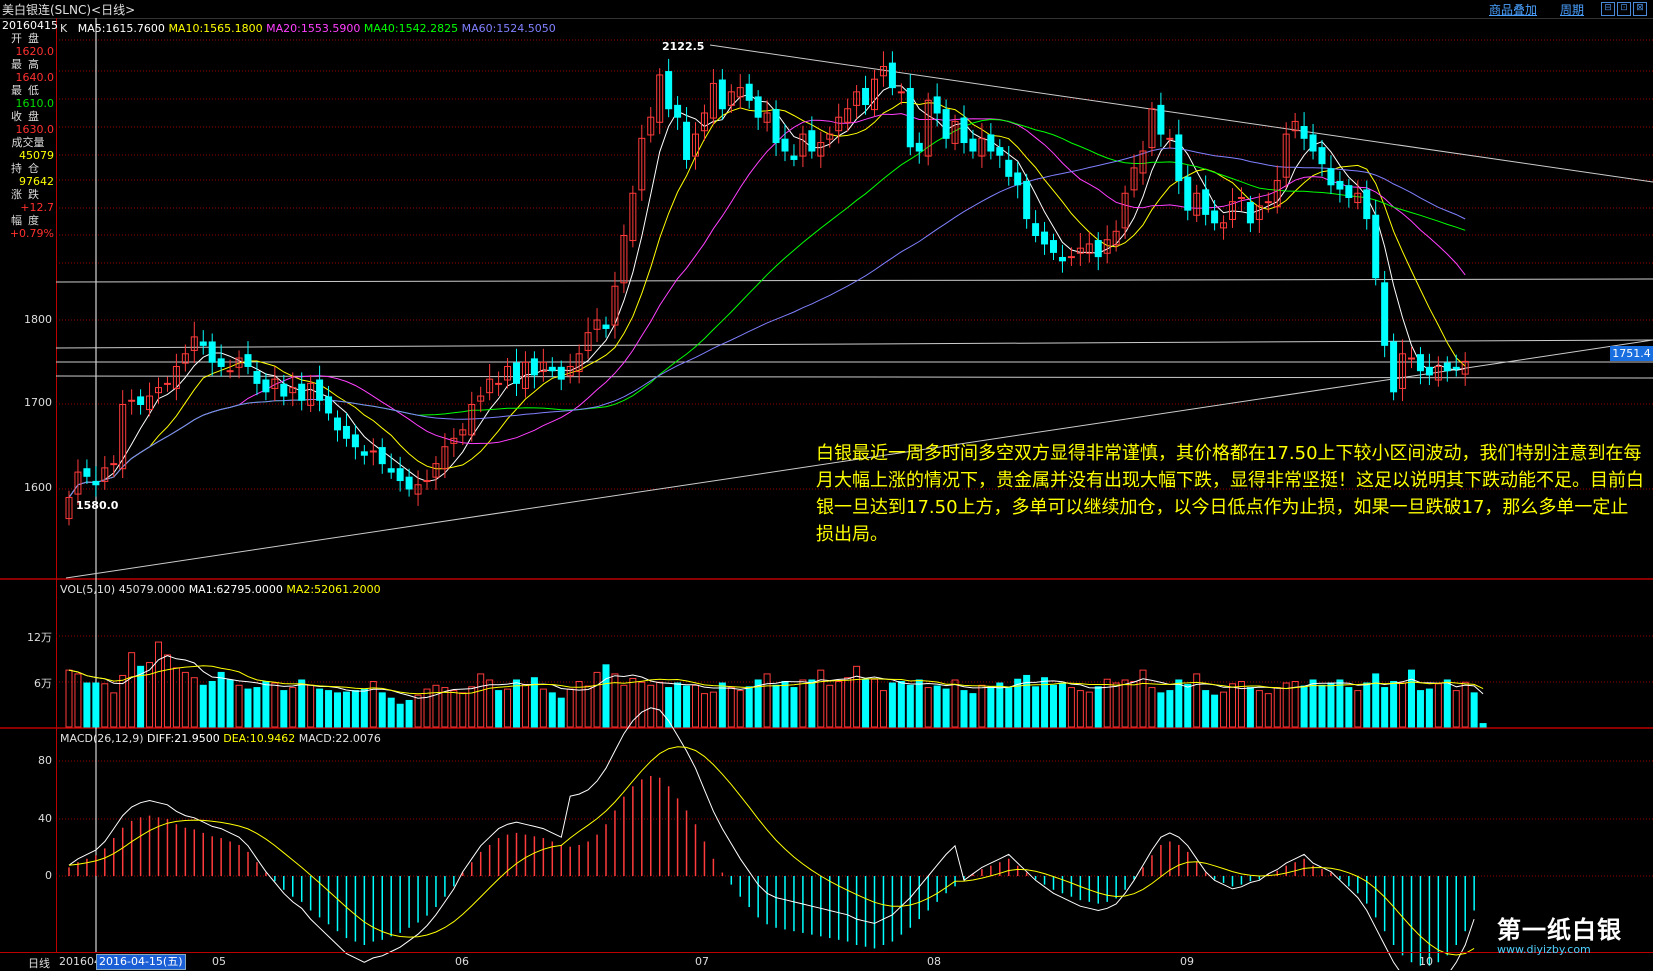  Describe the element at coordinates (35, 51) in the screenshot. I see `value-open: 1620.0` at that location.